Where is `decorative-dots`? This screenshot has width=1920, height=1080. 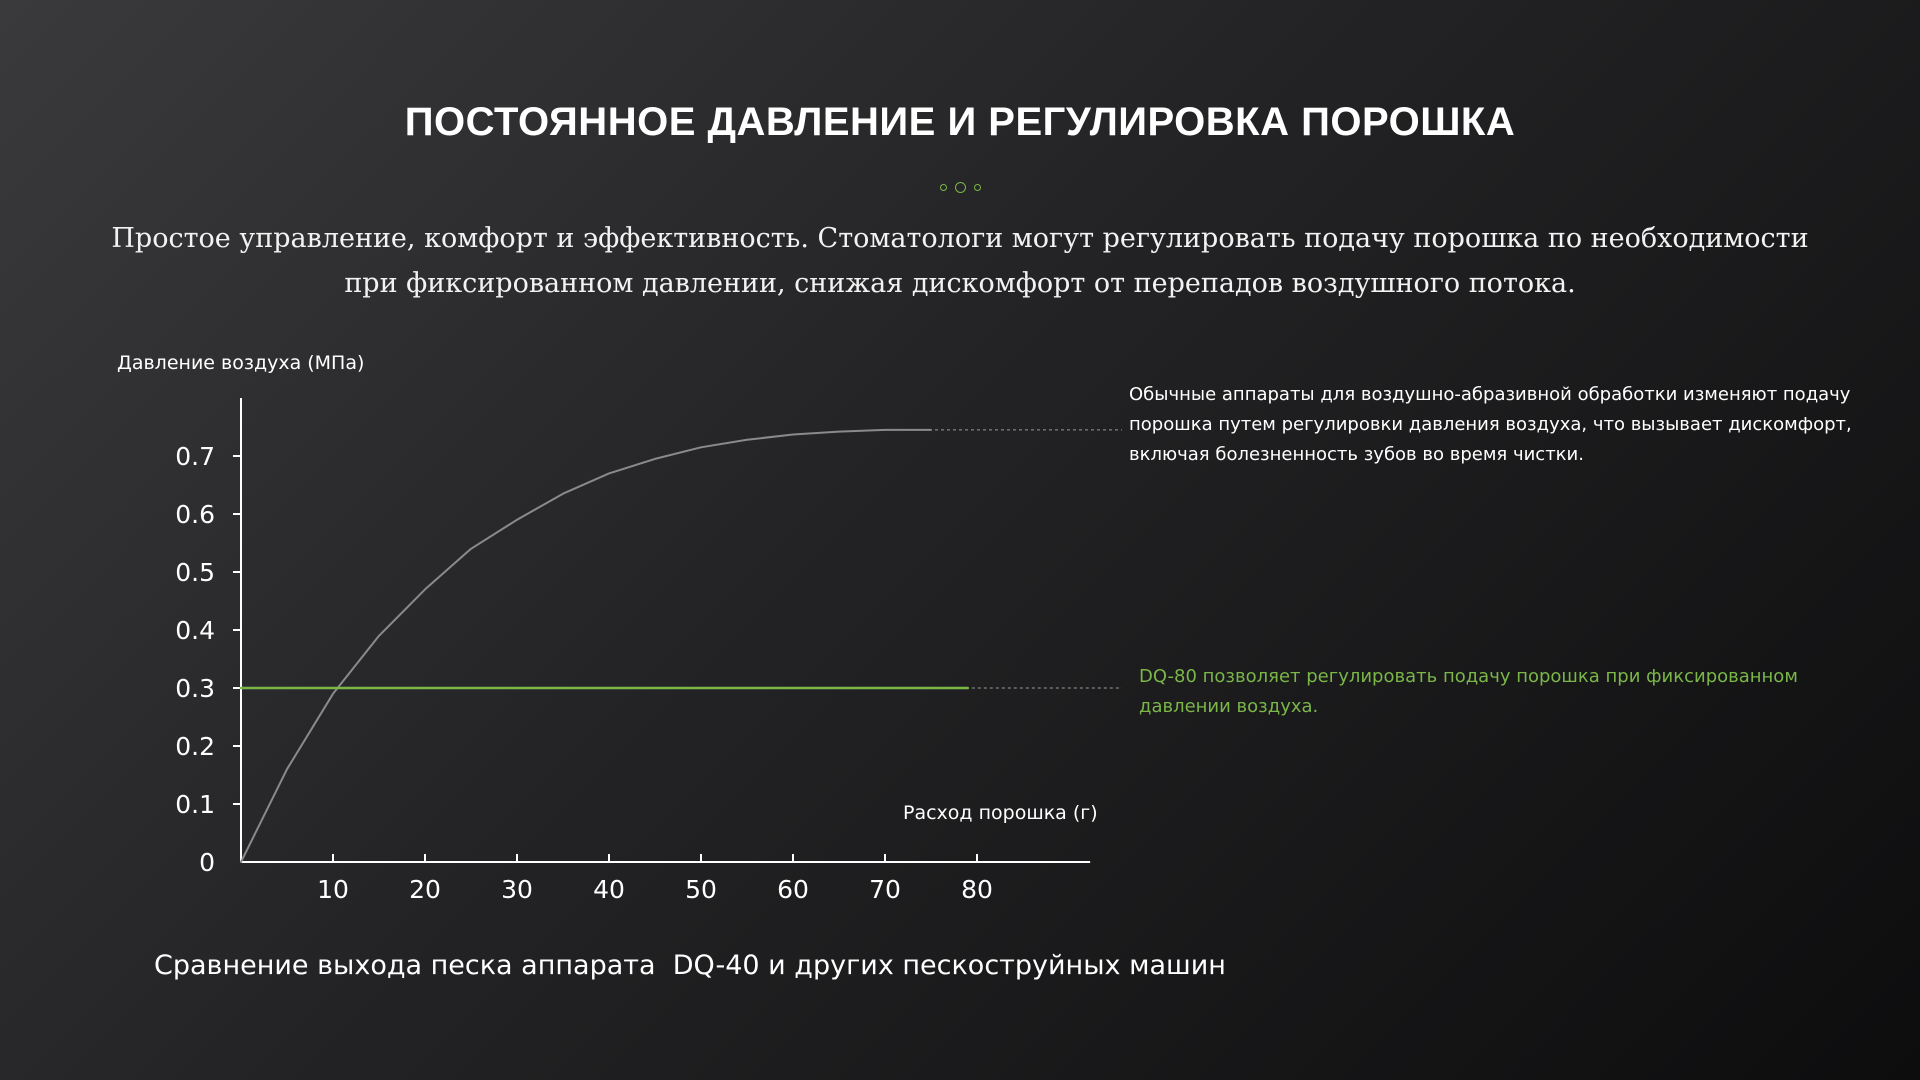
decorative-dots is located at coordinates (960, 187).